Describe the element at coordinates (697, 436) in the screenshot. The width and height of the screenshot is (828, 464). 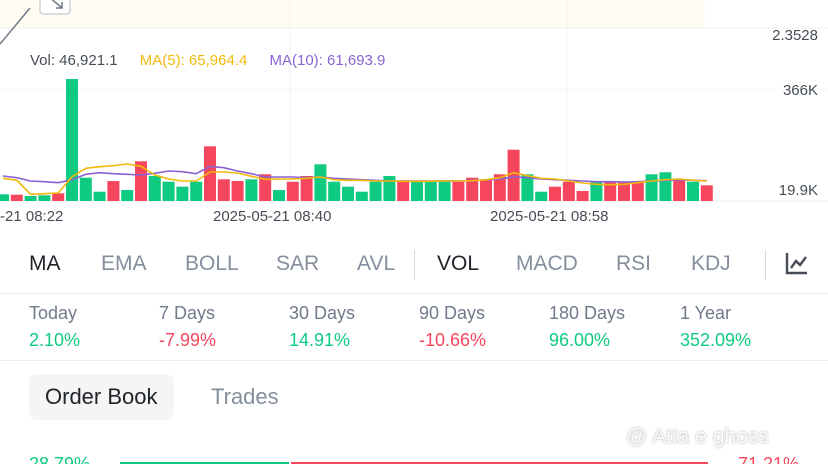
I see `watermark: @ Atta e ghoss` at that location.